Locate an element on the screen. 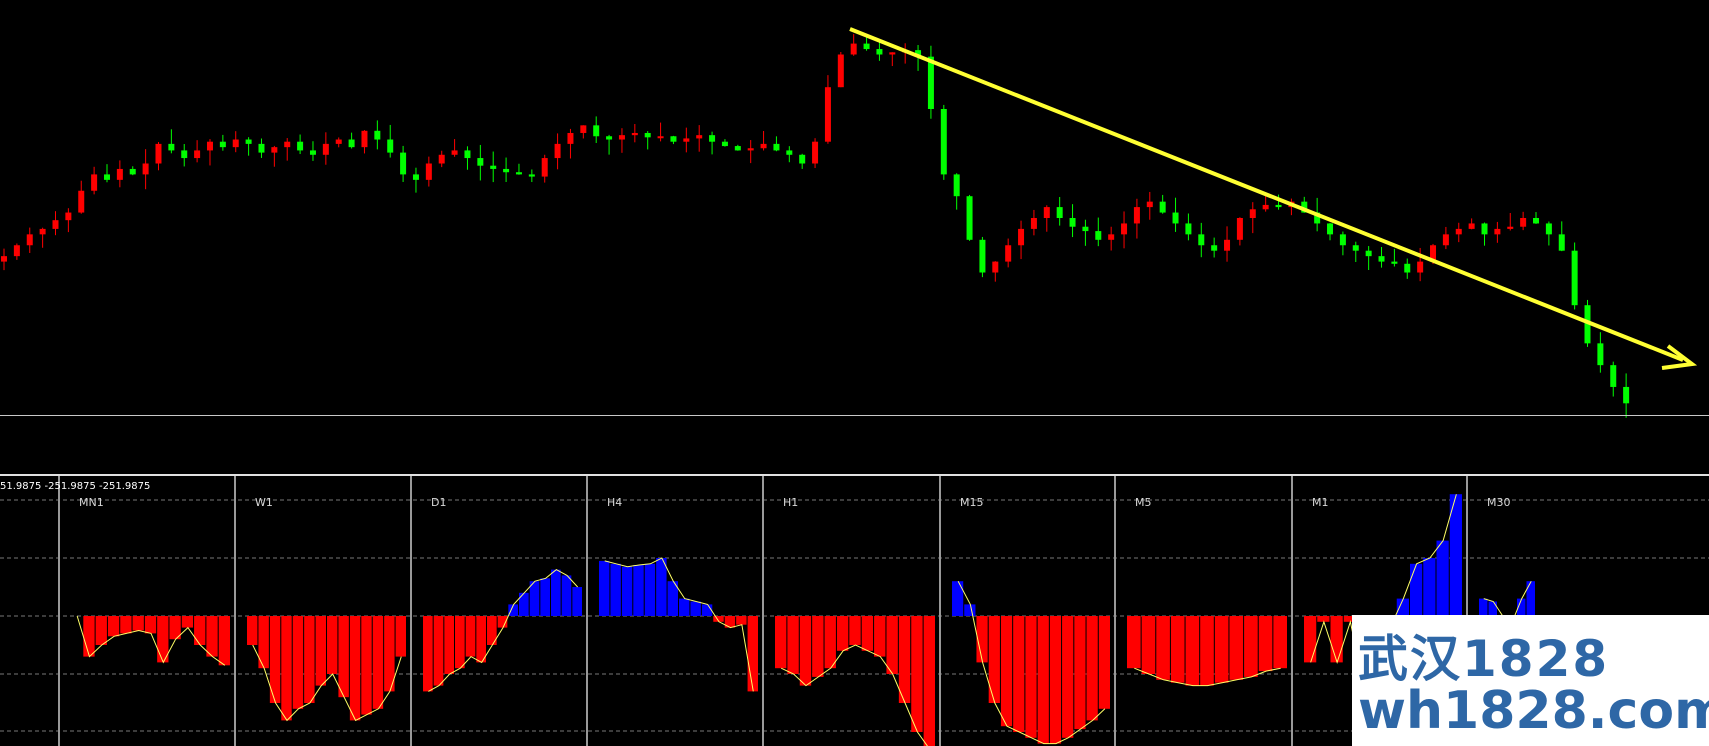 The image size is (1709, 746). timeframe-label-mn1: MN1 is located at coordinates (91, 502).